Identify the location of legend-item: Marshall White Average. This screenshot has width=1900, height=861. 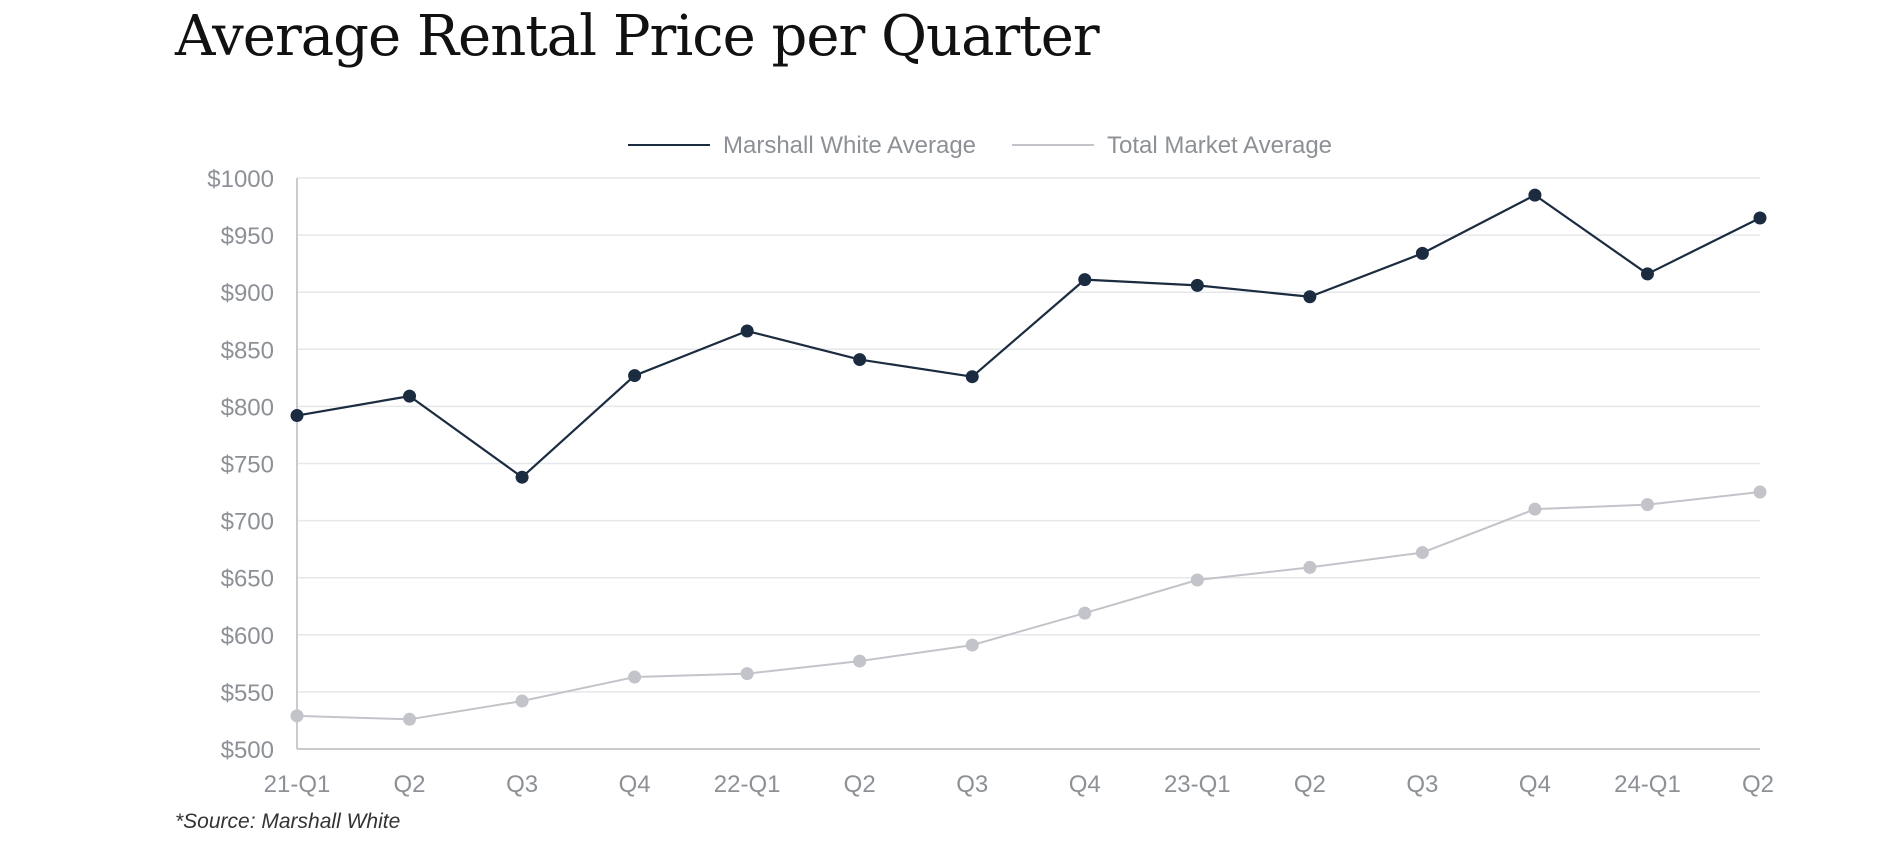
(802, 145).